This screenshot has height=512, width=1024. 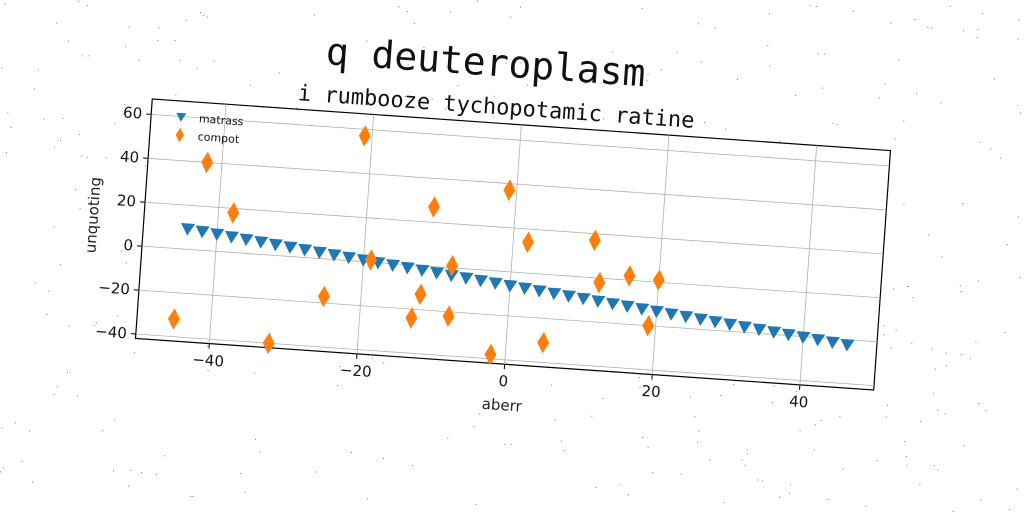 I want to click on legend-marker-compot, so click(x=179, y=135).